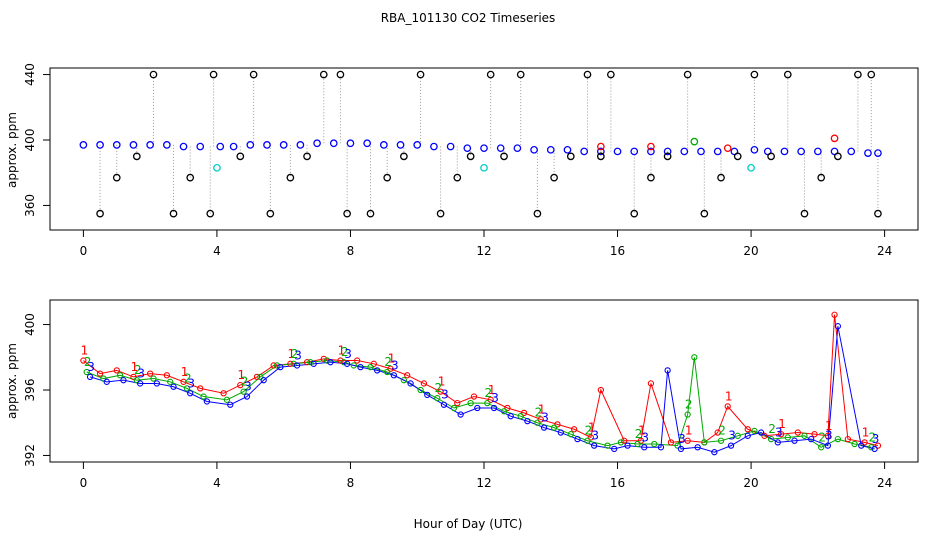 This screenshot has width=936, height=540. I want to click on x-tick-label: 16, so click(617, 251).